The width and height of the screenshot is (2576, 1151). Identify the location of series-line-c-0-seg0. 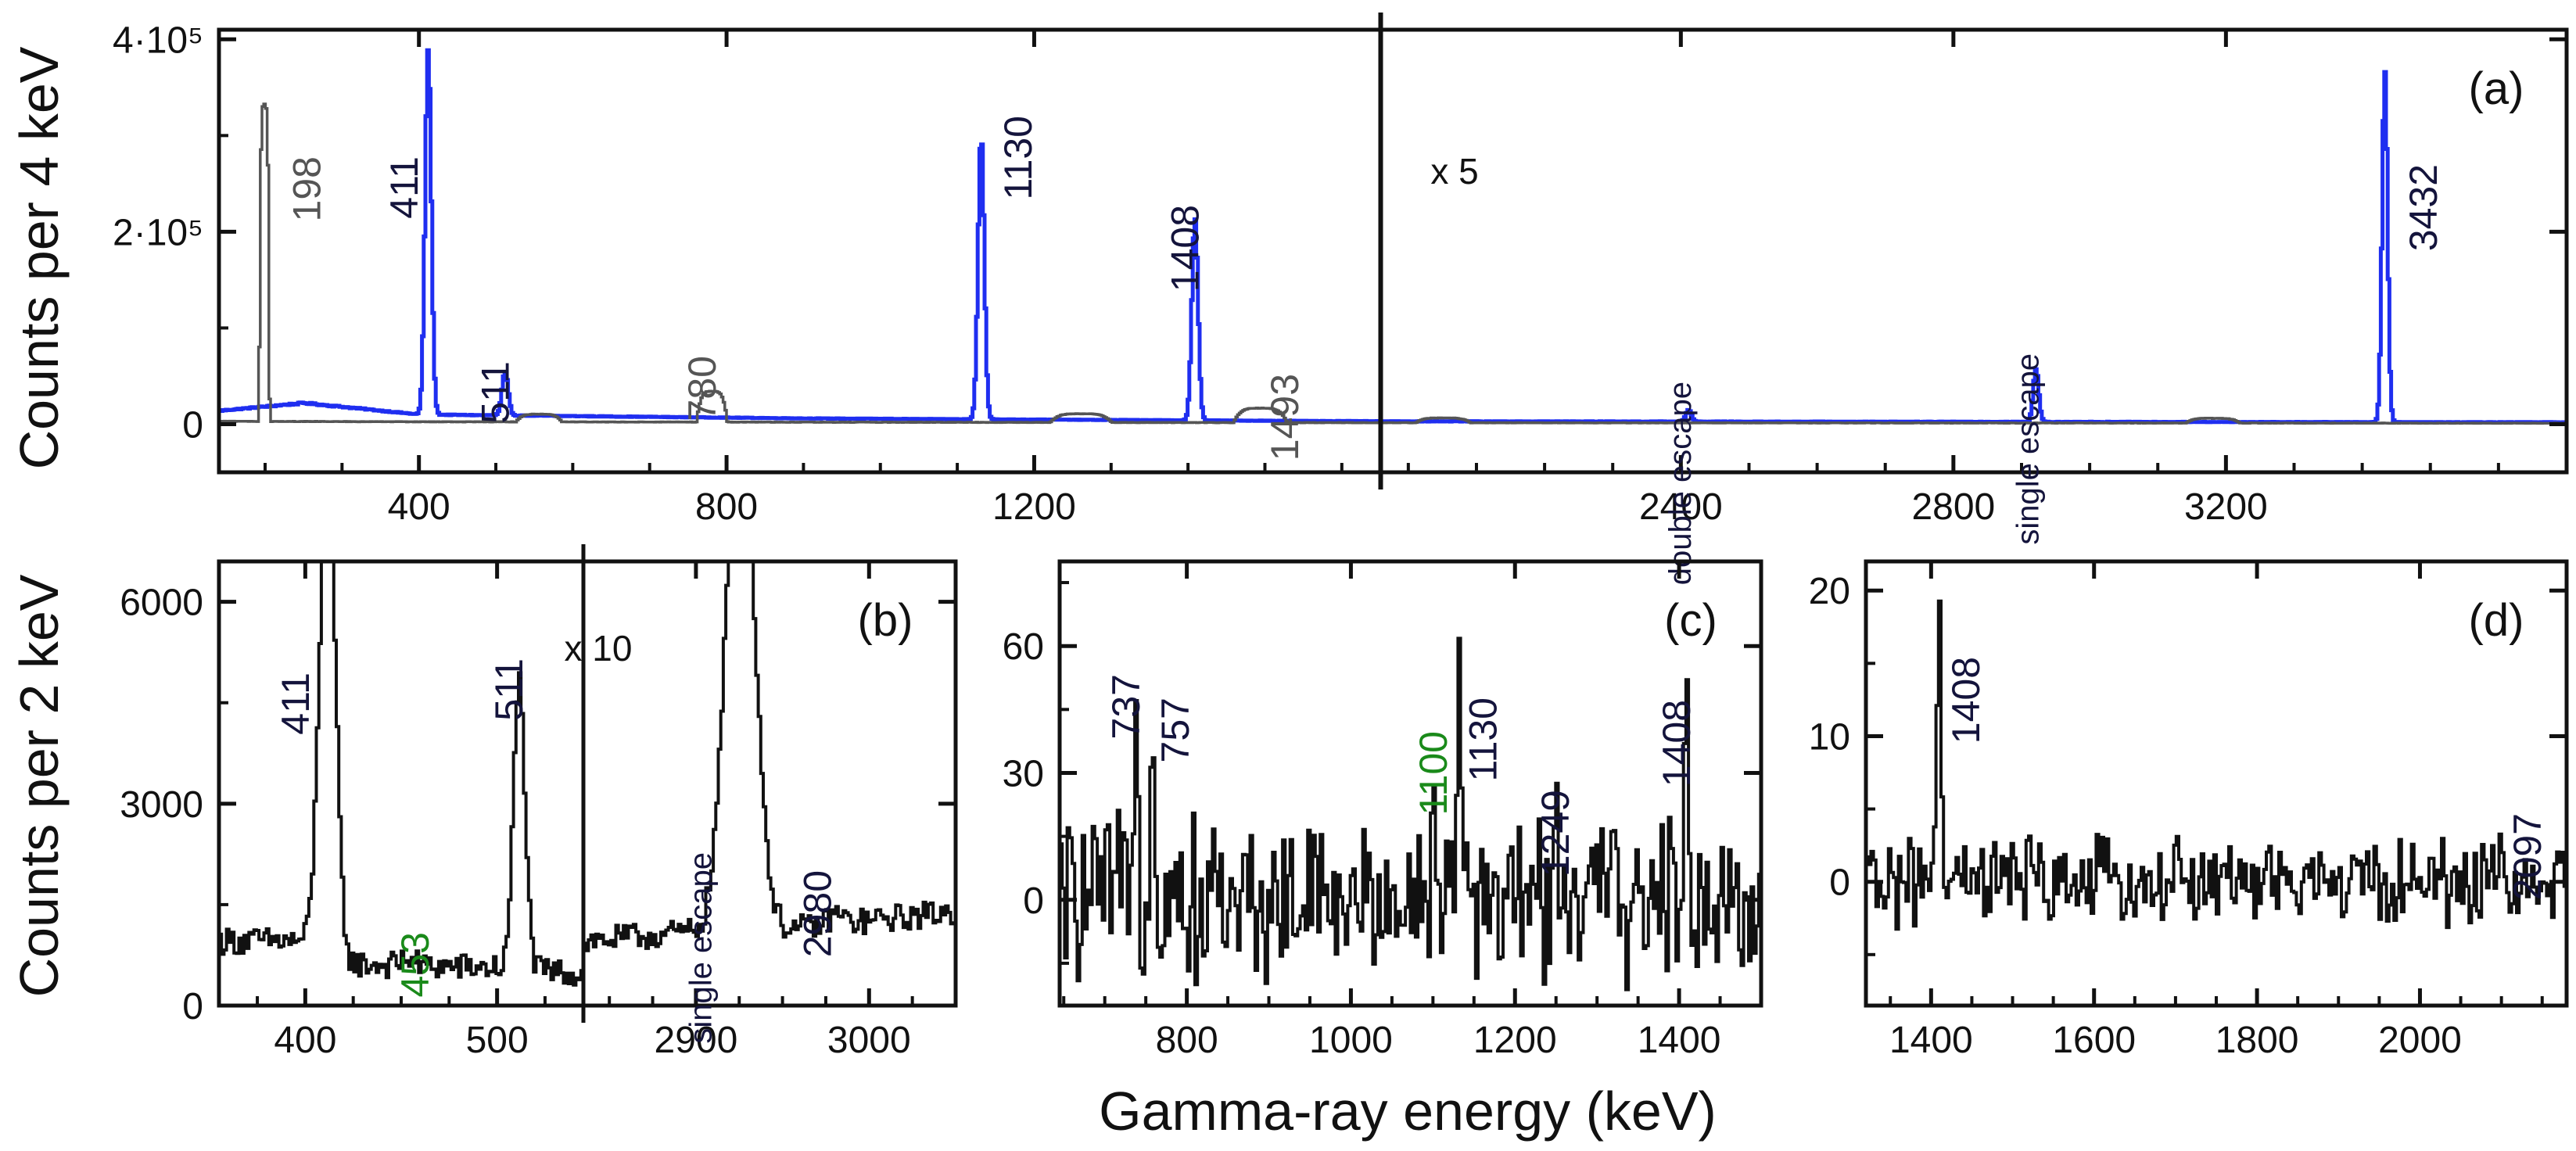
(1410, 813).